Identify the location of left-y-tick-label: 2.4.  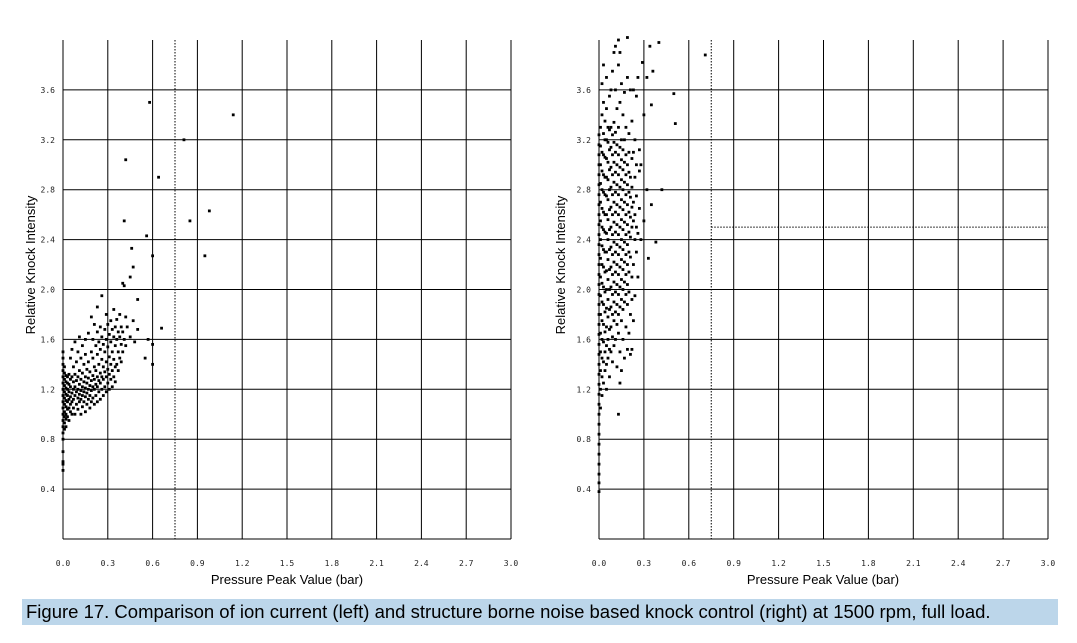
(48, 240).